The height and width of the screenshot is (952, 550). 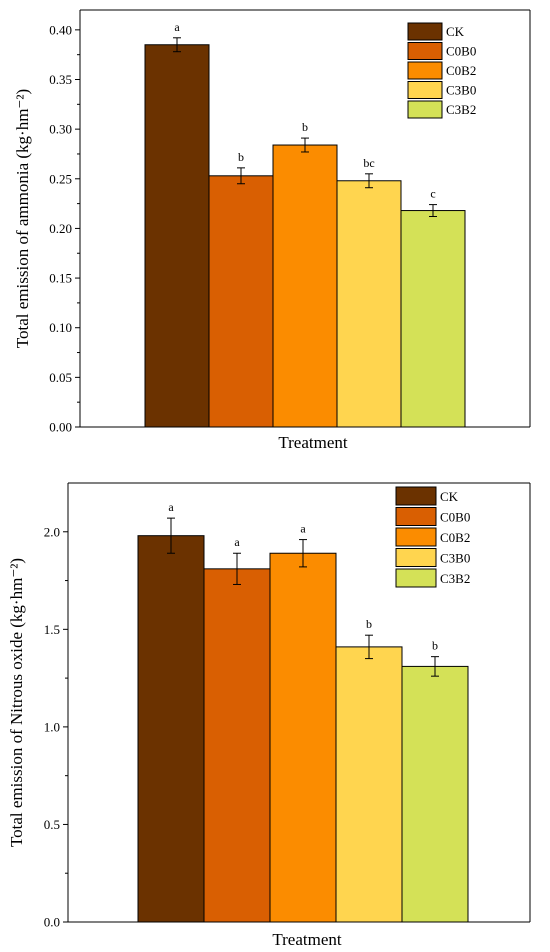 What do you see at coordinates (60, 29) in the screenshot?
I see `y-tick-label: 0.40` at bounding box center [60, 29].